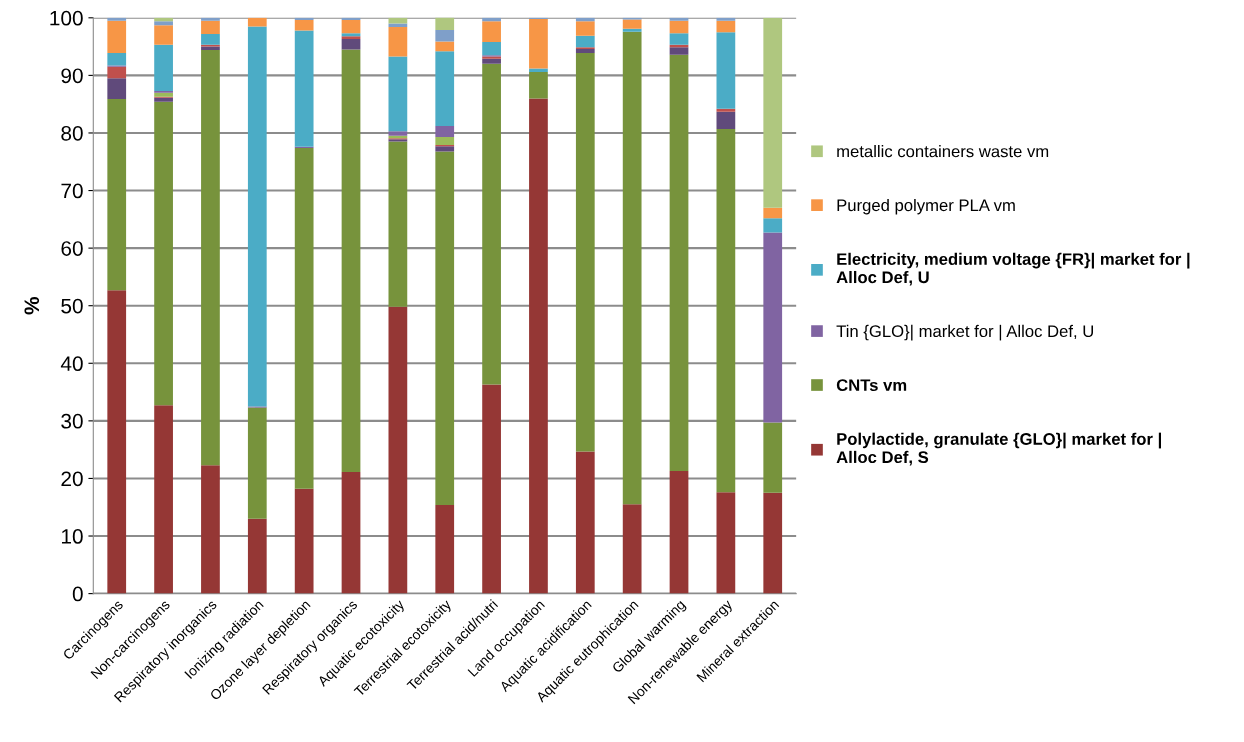 The width and height of the screenshot is (1244, 742). What do you see at coordinates (1013, 269) in the screenshot?
I see `legend-label: Electricity, medium voltage {FR}| market for | Alloc Def, U` at bounding box center [1013, 269].